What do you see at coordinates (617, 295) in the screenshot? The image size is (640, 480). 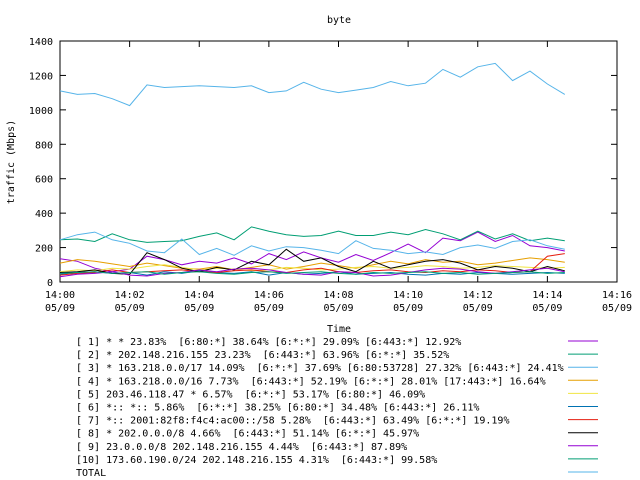 I see `x-tick-label-time: 14:16` at bounding box center [617, 295].